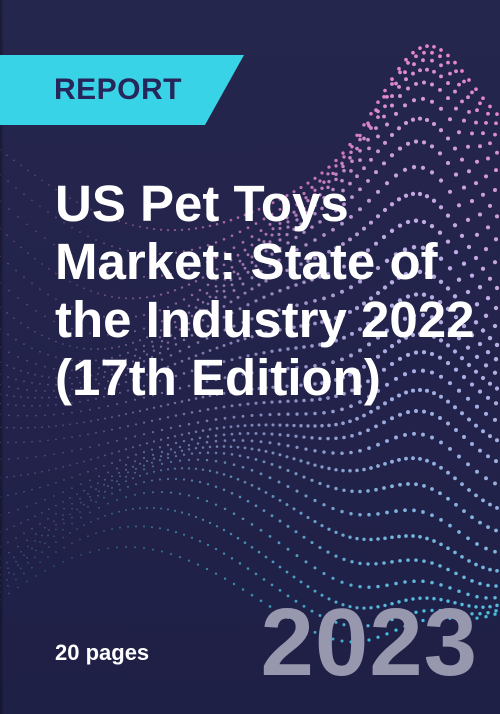  I want to click on report-badge: REPORT, so click(122, 90).